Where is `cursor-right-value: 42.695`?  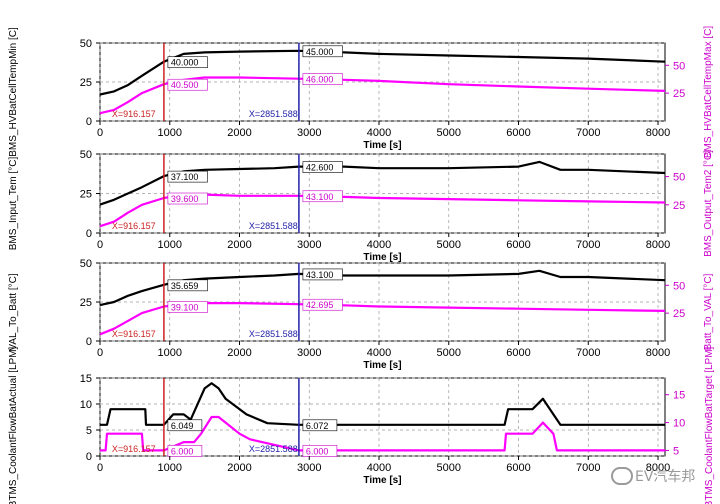 cursor-right-value: 42.695 is located at coordinates (320, 305).